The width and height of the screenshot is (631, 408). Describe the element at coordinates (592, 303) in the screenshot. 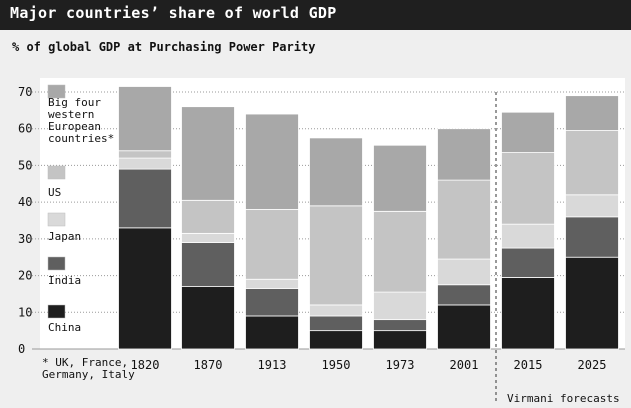

I see `bar-2025-china` at that location.